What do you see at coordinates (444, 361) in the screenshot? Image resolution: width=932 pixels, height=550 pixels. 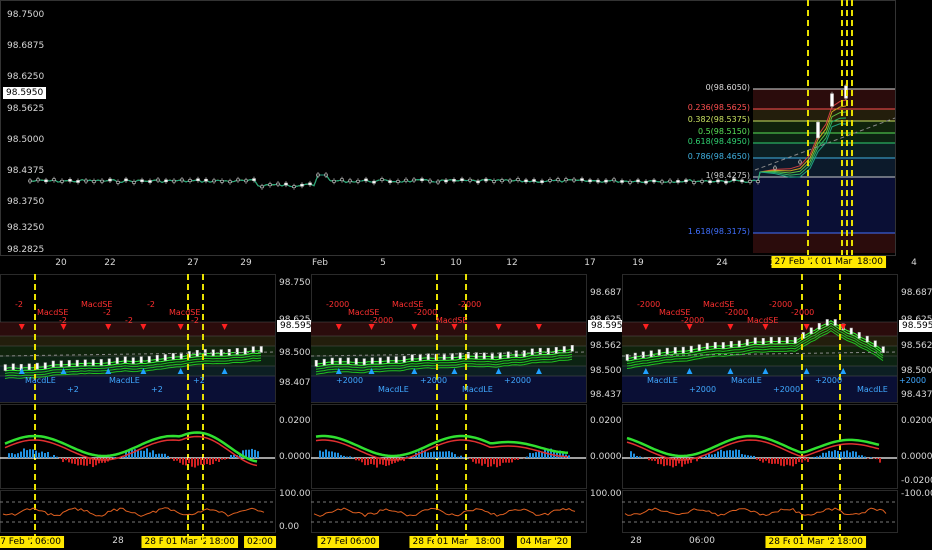 I see `ma-ribbon-line` at bounding box center [444, 361].